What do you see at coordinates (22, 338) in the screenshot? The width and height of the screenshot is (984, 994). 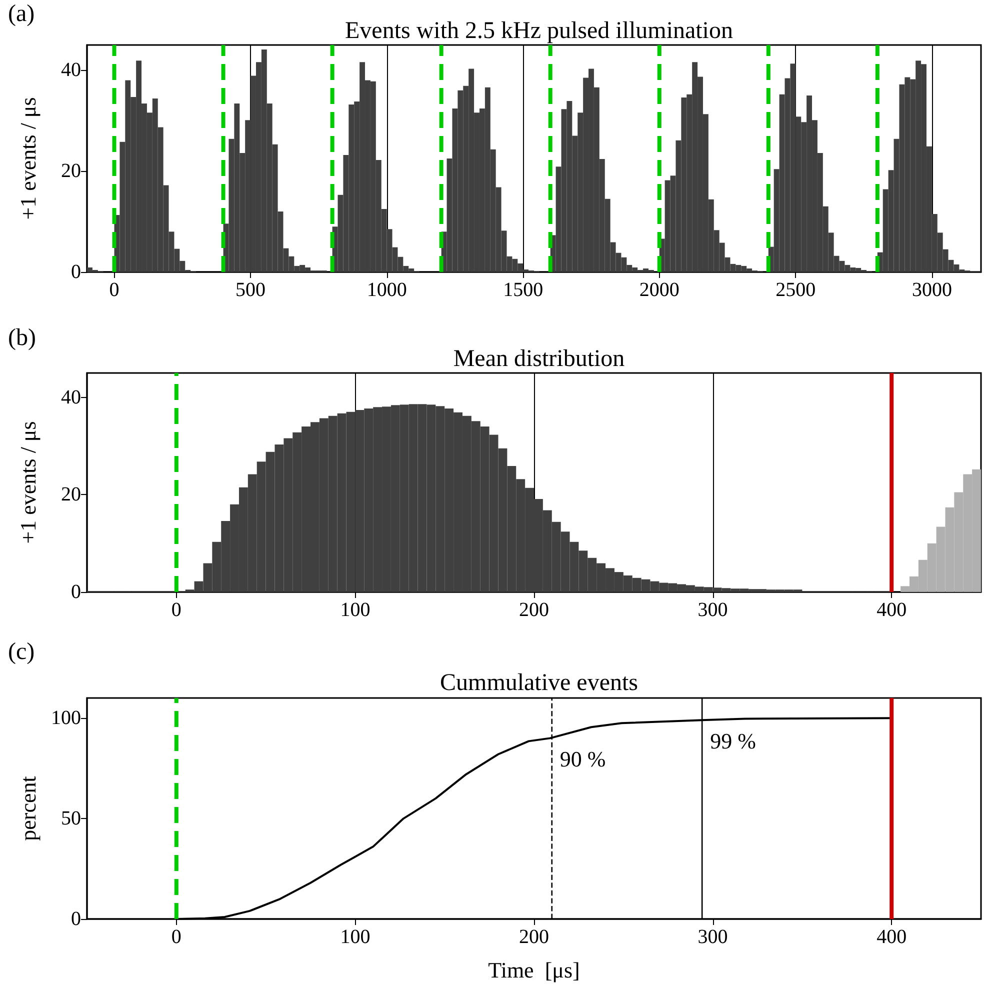 I see `text: (b)` at bounding box center [22, 338].